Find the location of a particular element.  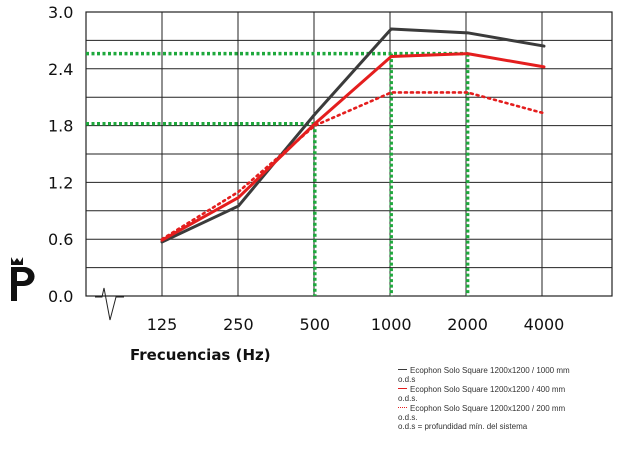

legend-item-200mm: Ecophon Solo Square 1200x1200 / 200 mm is located at coordinates (505, 408).